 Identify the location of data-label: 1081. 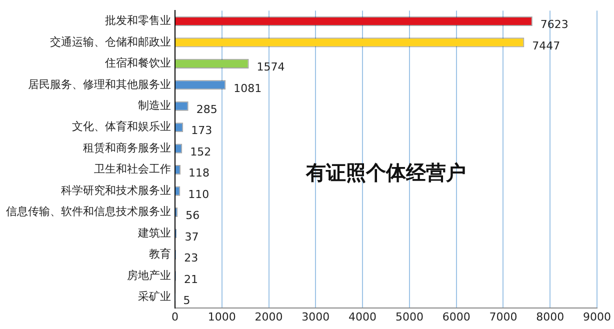
(248, 88).